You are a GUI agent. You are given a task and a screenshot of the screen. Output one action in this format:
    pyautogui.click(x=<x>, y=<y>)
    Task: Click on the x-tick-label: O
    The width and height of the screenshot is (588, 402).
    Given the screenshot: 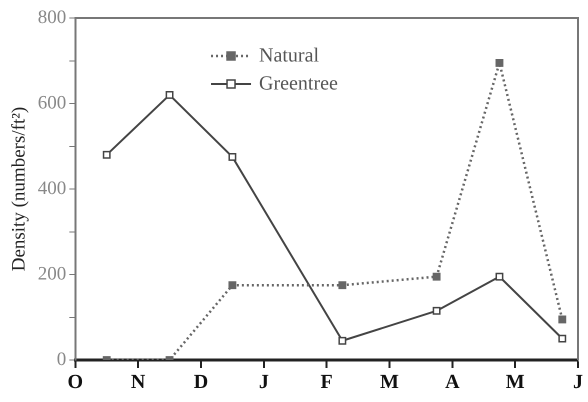 What is the action you would take?
    pyautogui.click(x=76, y=382)
    